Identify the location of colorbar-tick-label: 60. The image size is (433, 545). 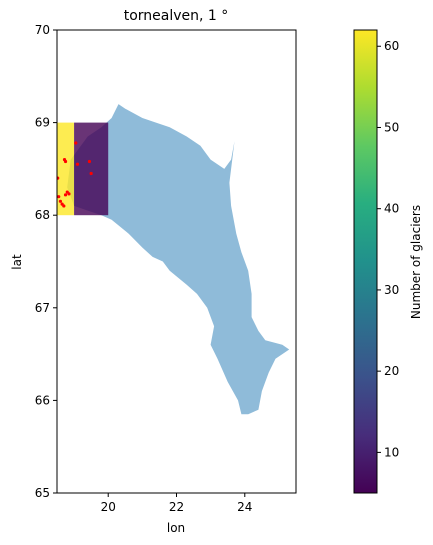
(391, 46).